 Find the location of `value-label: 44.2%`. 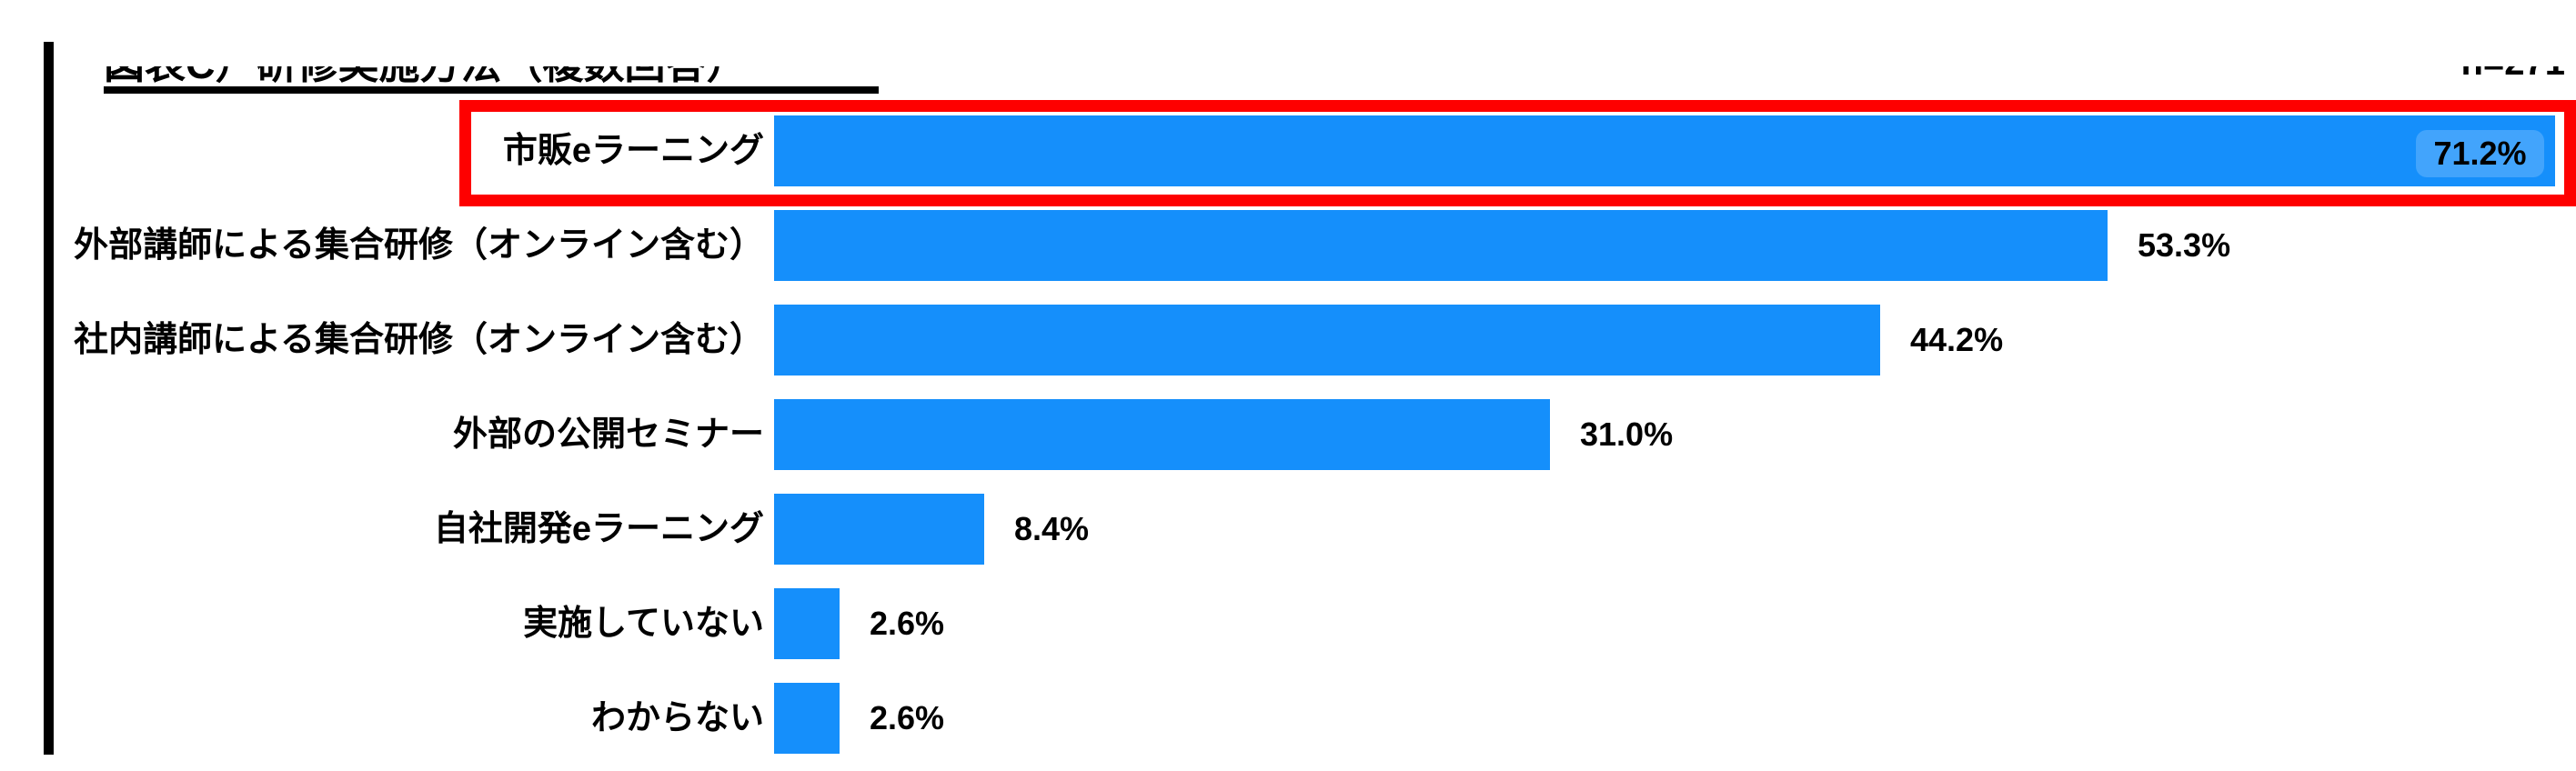

value-label: 44.2% is located at coordinates (1957, 339).